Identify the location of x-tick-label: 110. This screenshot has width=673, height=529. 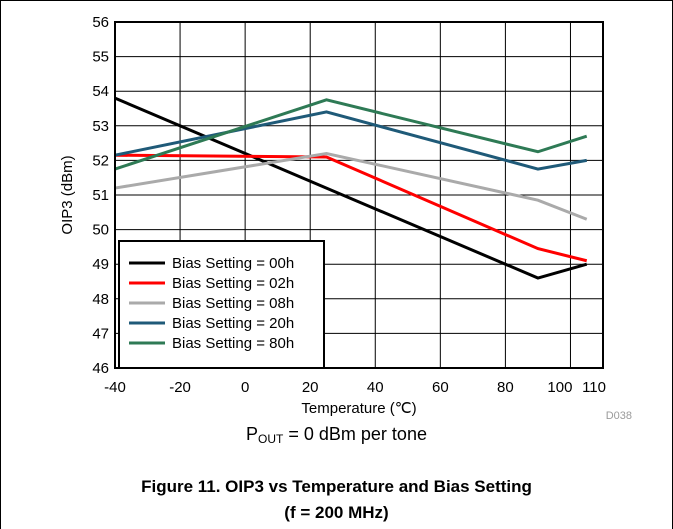
(594, 387).